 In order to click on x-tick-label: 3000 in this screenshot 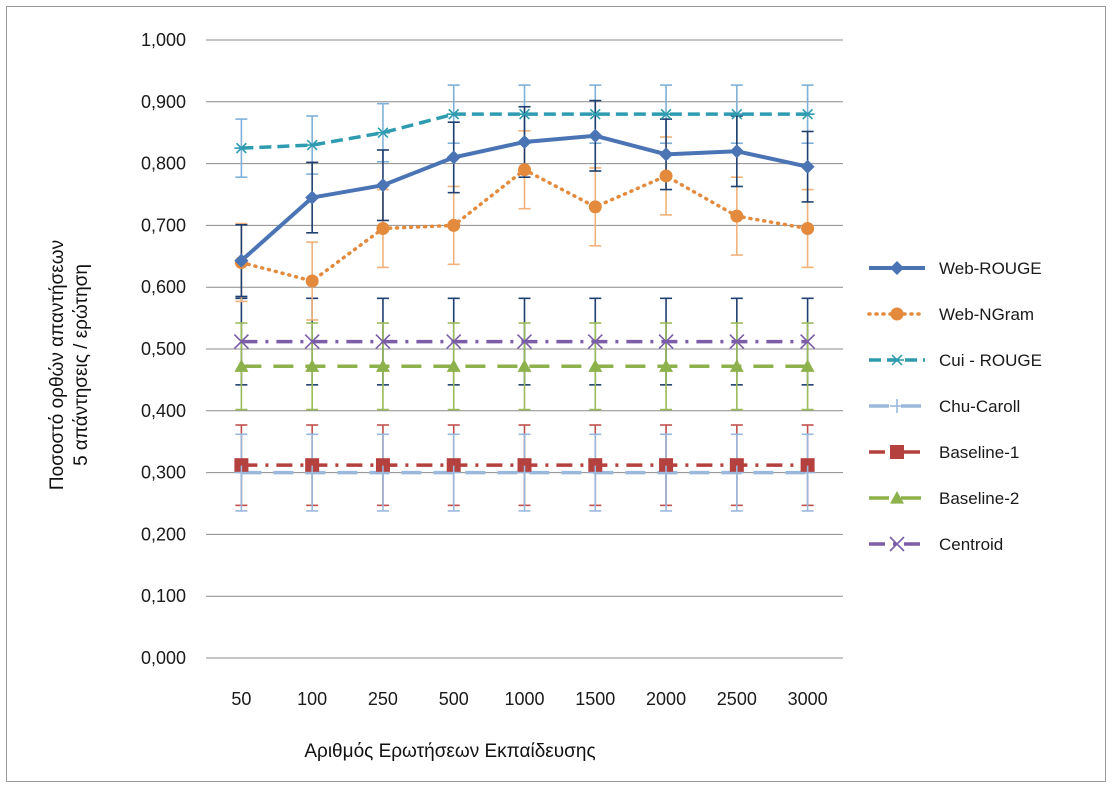, I will do `click(808, 699)`.